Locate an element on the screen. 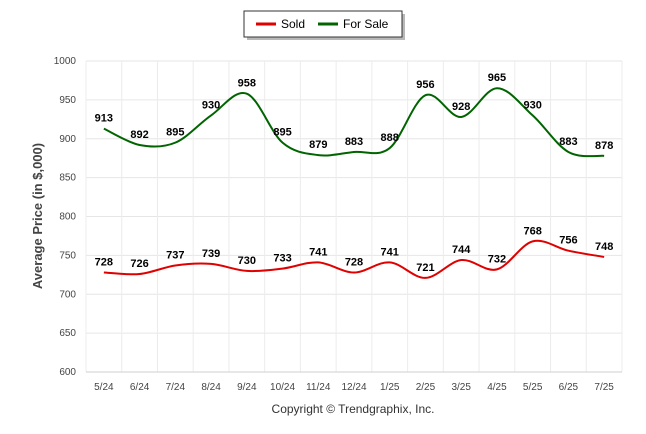 Image resolution: width=646 pixels, height=434 pixels. x-tick-label: 10/24 is located at coordinates (282, 387).